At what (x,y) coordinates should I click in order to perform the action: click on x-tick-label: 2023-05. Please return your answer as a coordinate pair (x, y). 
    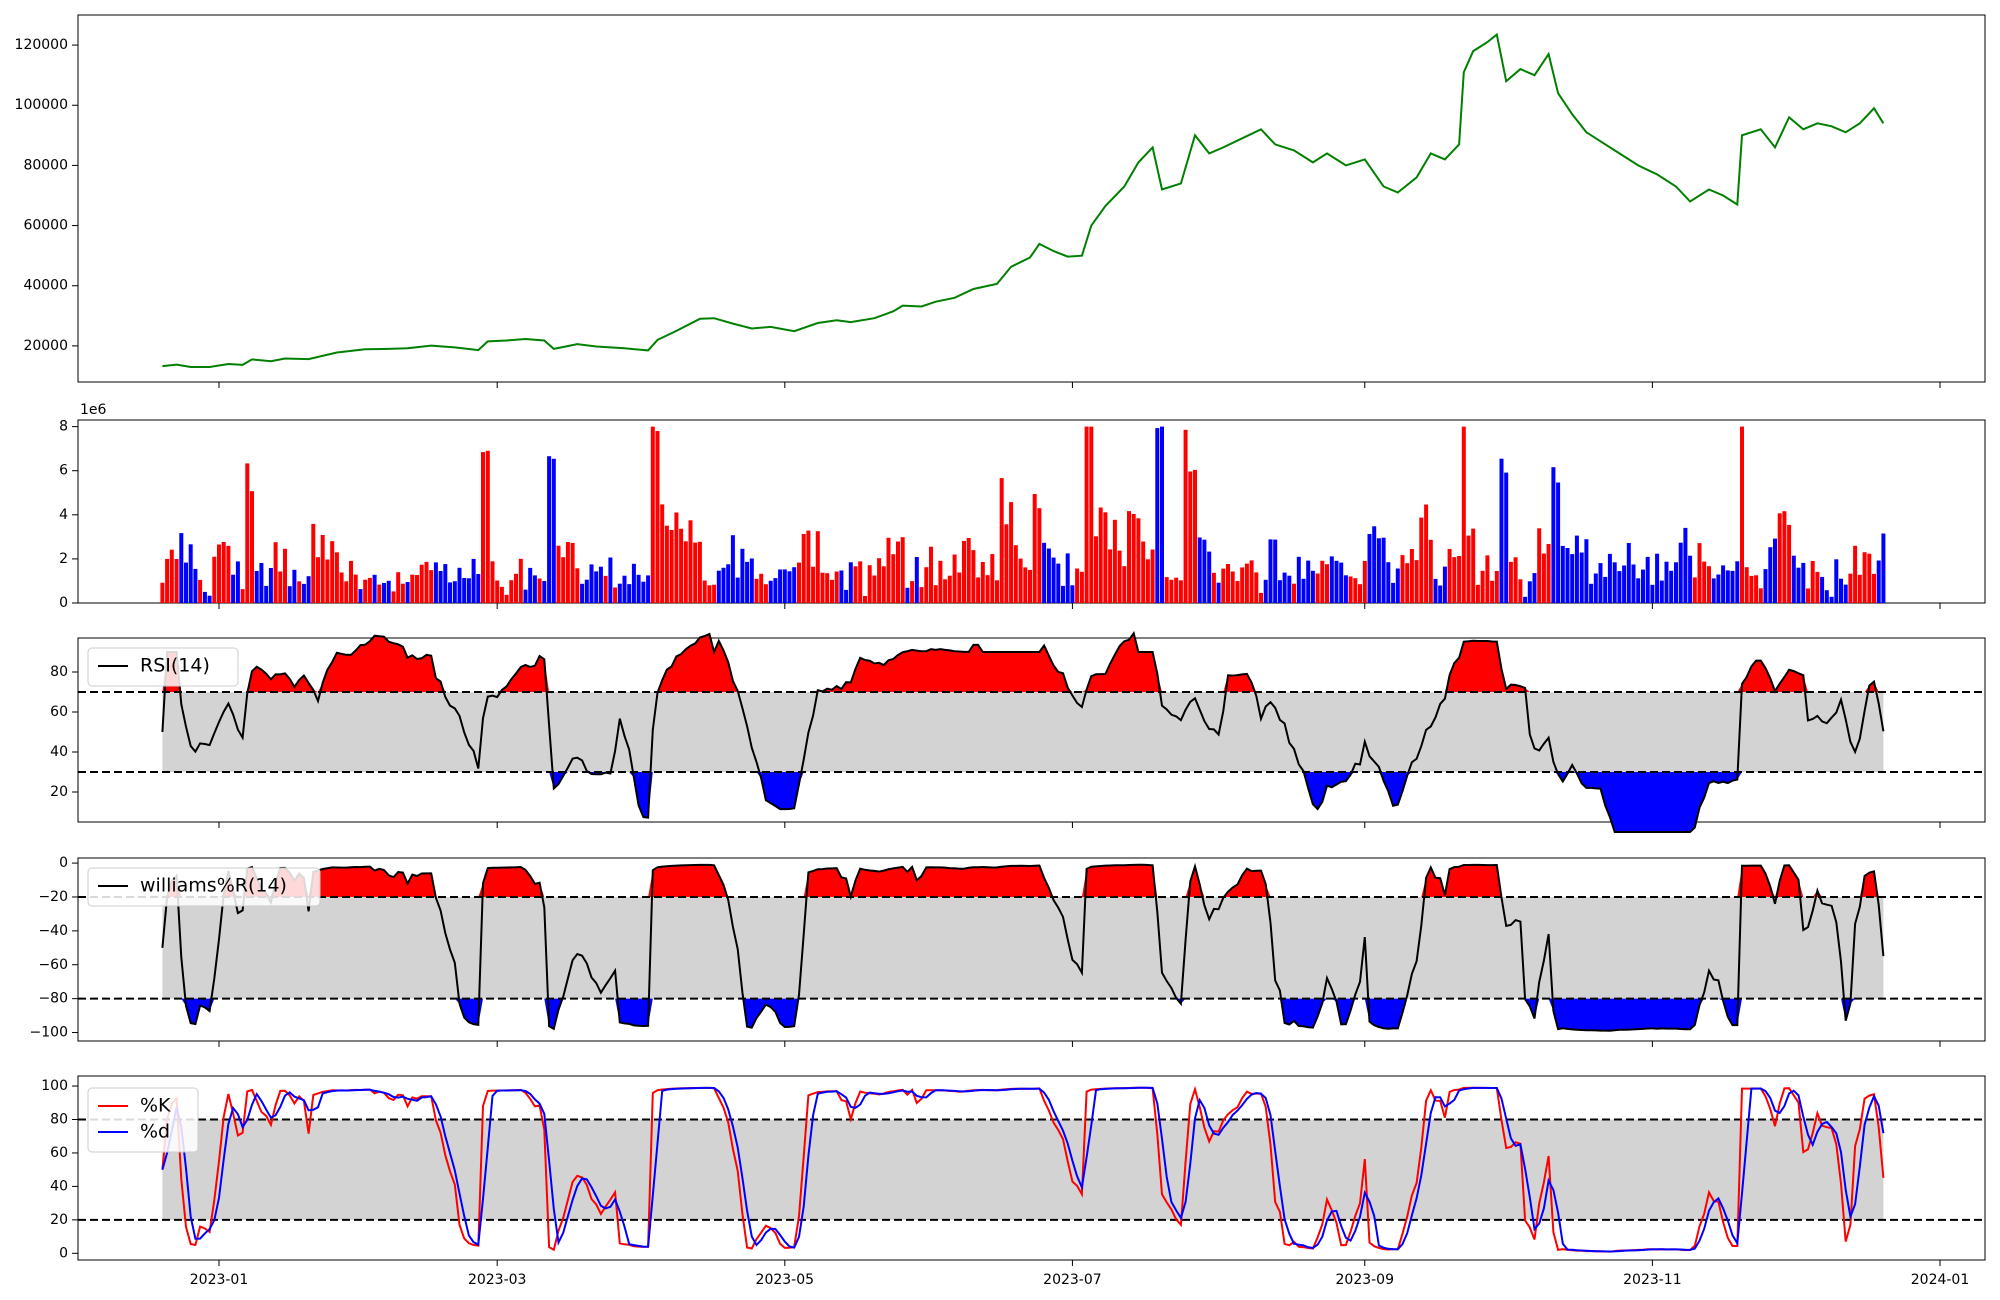
    Looking at the image, I should click on (785, 1280).